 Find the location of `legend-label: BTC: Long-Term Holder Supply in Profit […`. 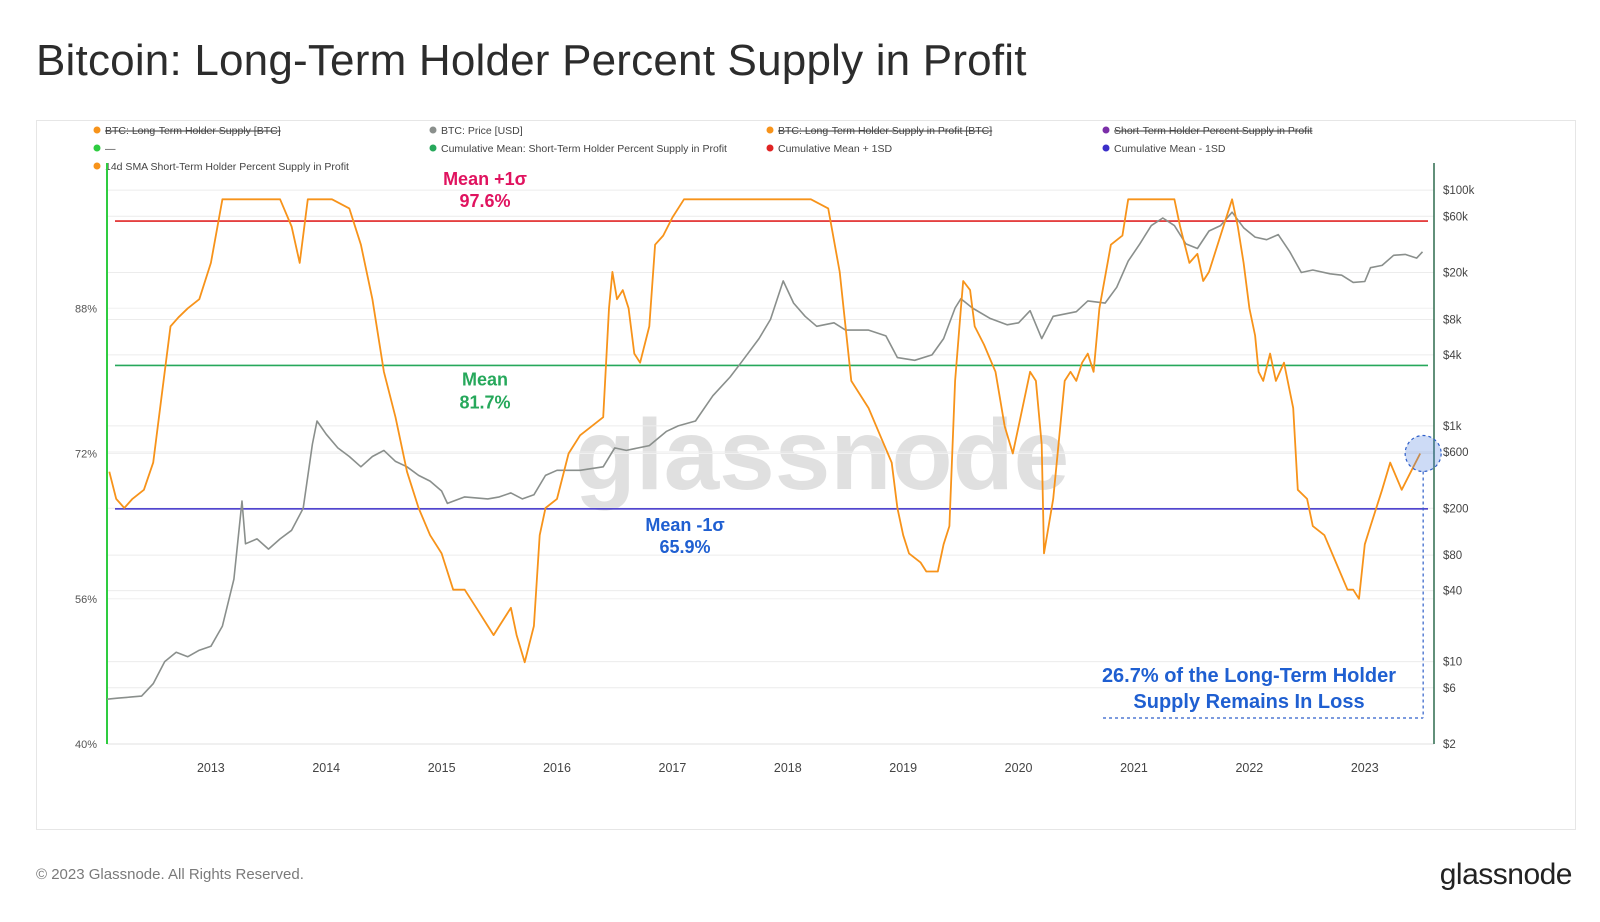

legend-label: BTC: Long-Term Holder Supply in Profit [… is located at coordinates (885, 131).